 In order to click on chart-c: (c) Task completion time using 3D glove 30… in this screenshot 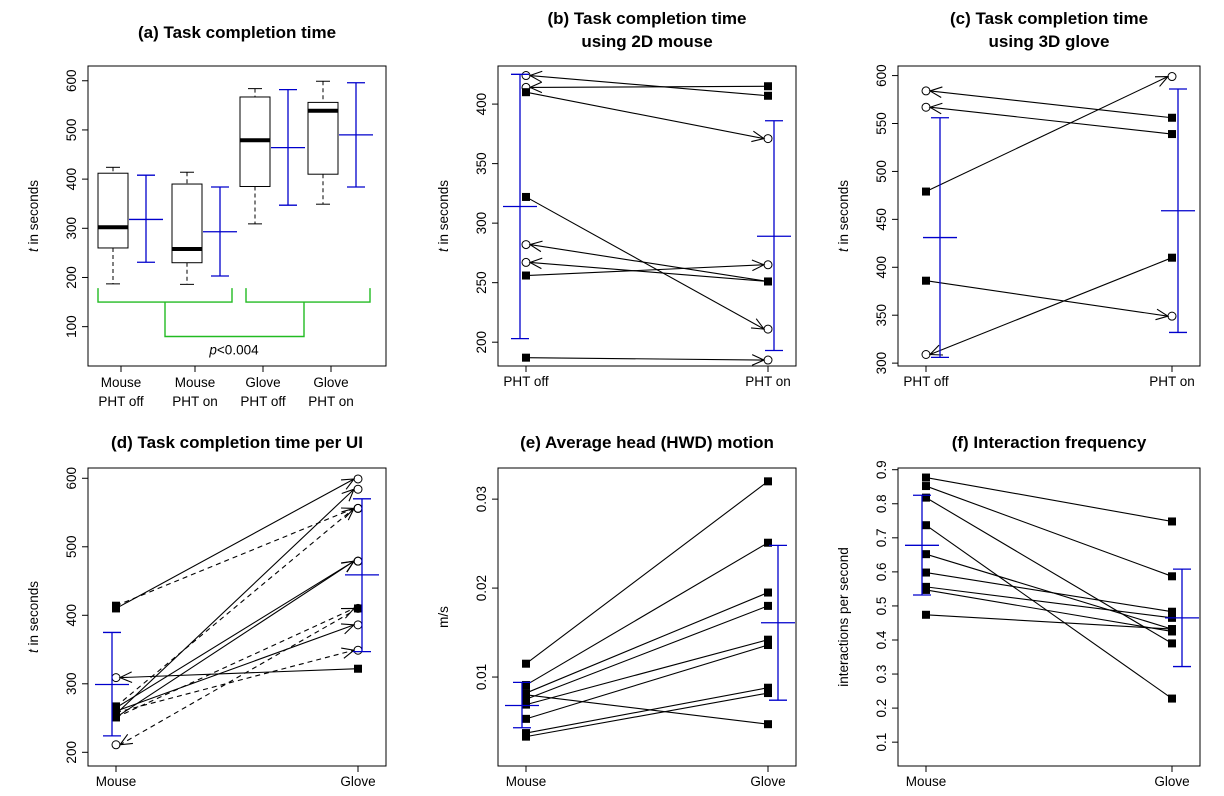, I will do `click(1018, 199)`.